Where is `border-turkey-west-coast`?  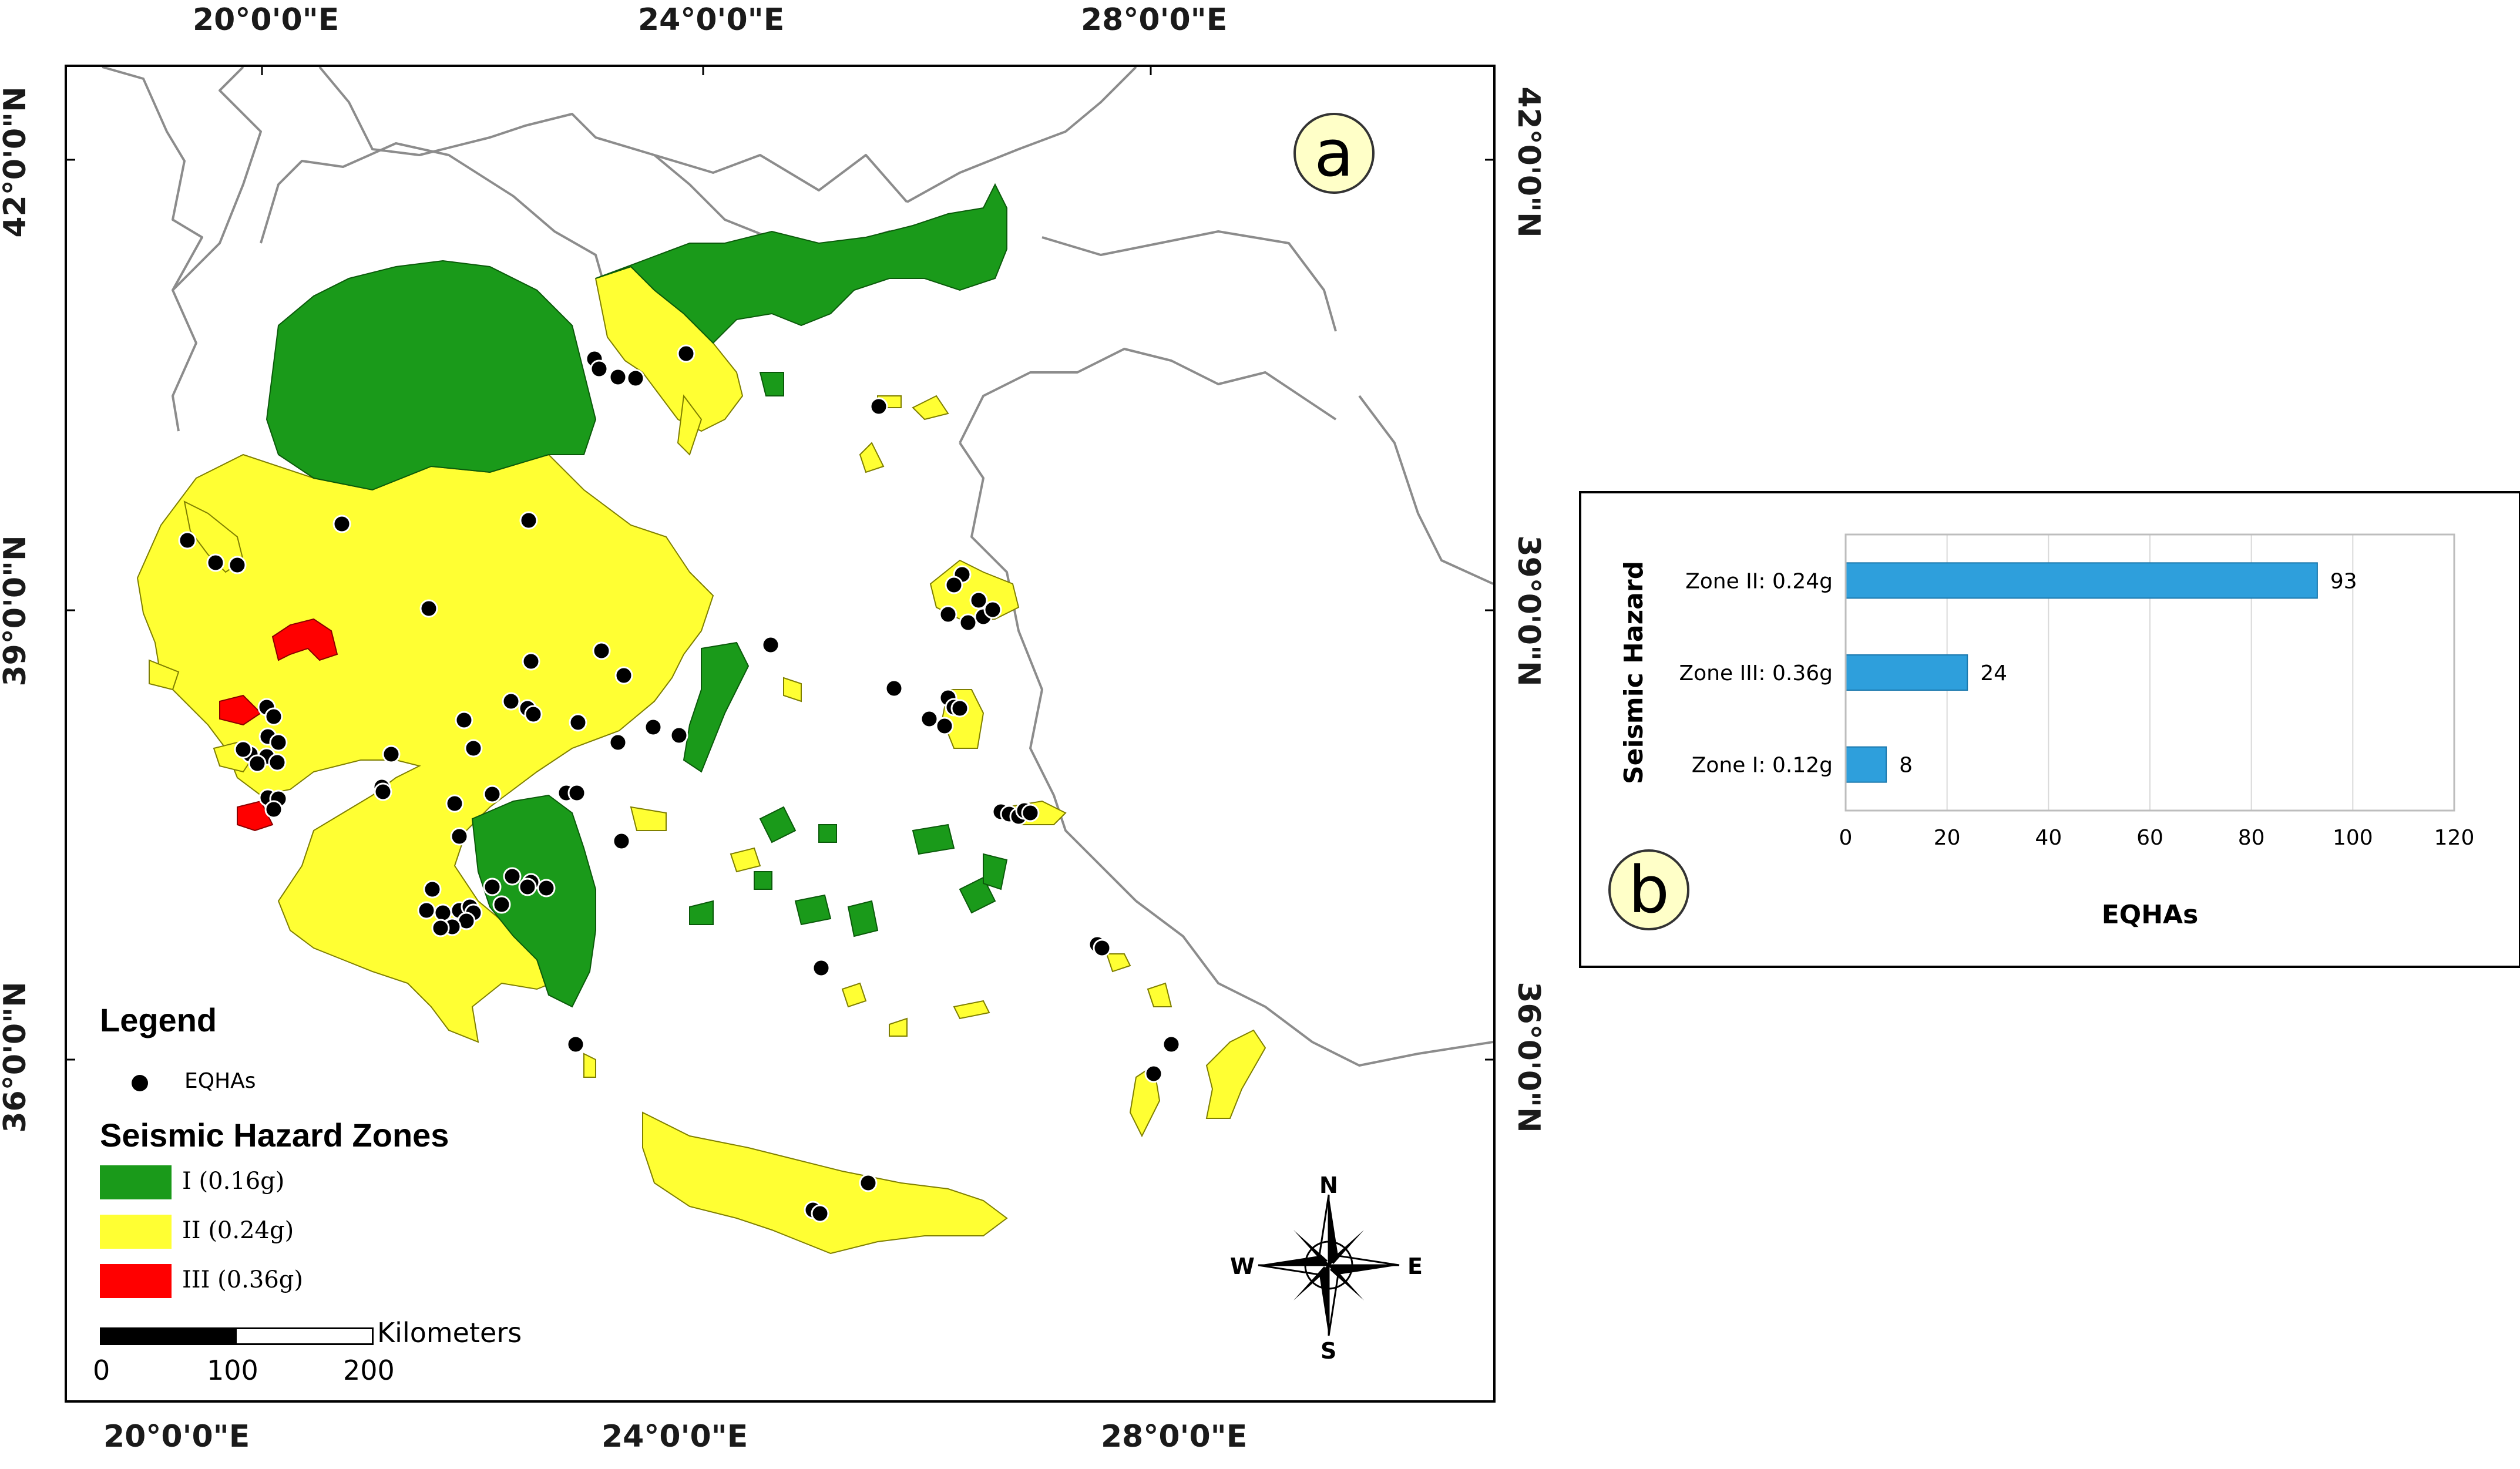
border-turkey-west-coast is located at coordinates (1226, 754).